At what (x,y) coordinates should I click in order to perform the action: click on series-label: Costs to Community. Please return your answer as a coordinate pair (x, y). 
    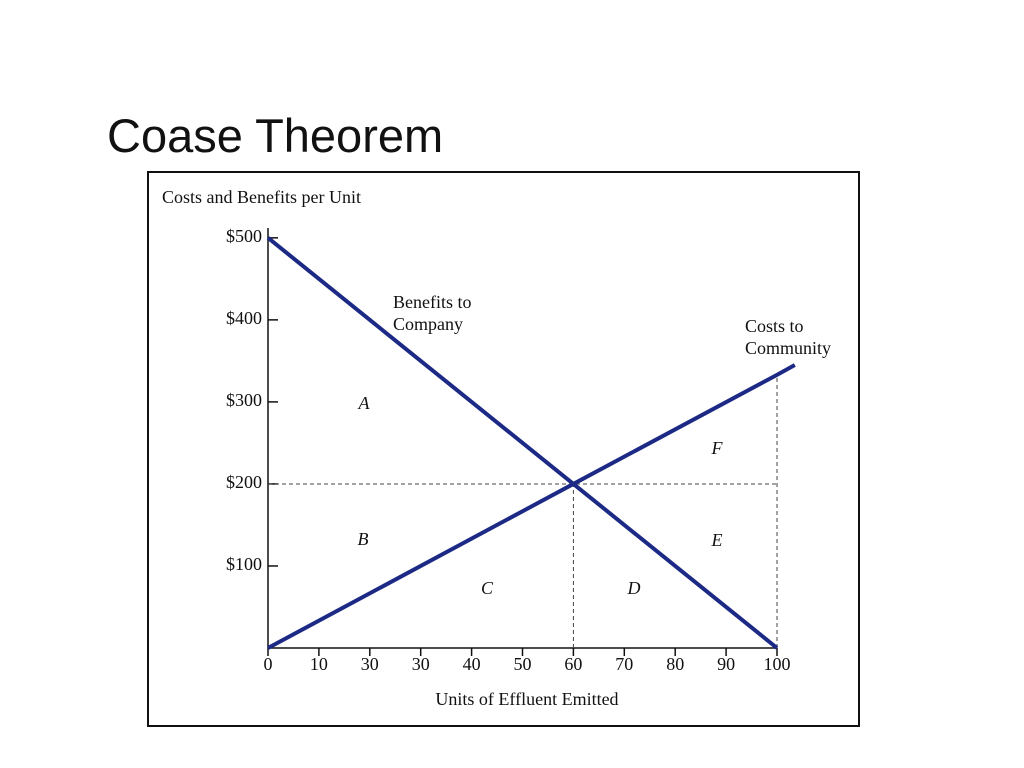
    Looking at the image, I should click on (788, 337).